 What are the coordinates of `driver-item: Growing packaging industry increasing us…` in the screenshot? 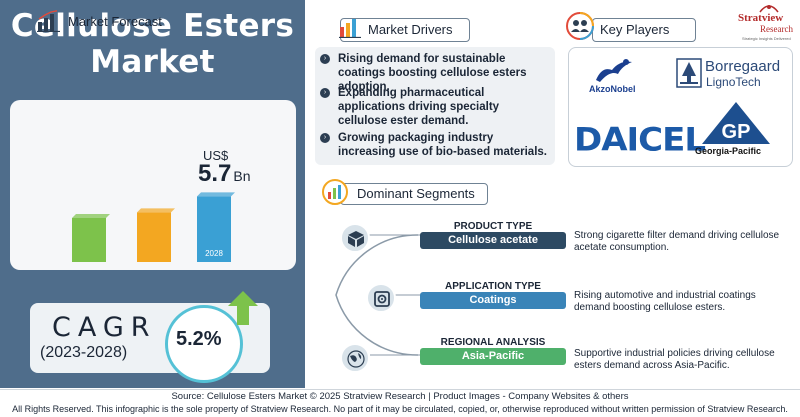 It's located at (442, 145).